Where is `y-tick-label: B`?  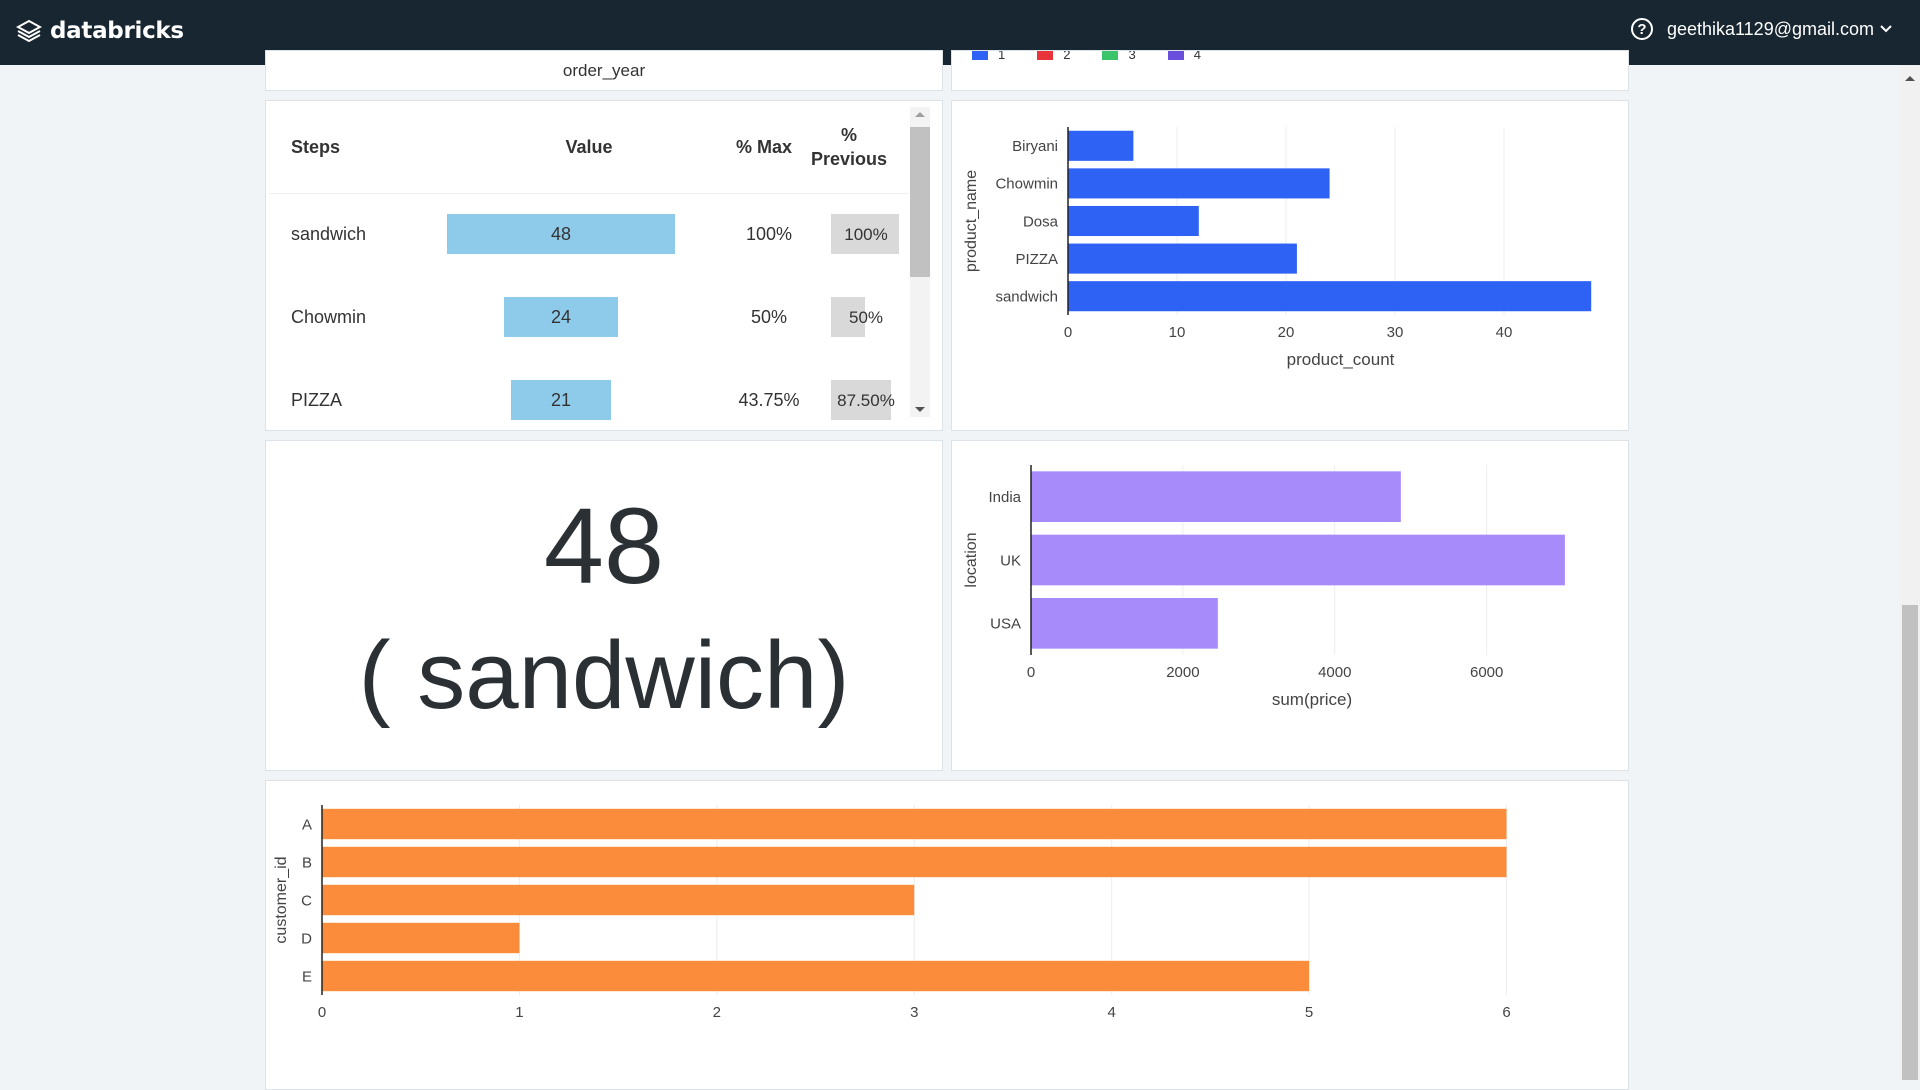
y-tick-label: B is located at coordinates (307, 862).